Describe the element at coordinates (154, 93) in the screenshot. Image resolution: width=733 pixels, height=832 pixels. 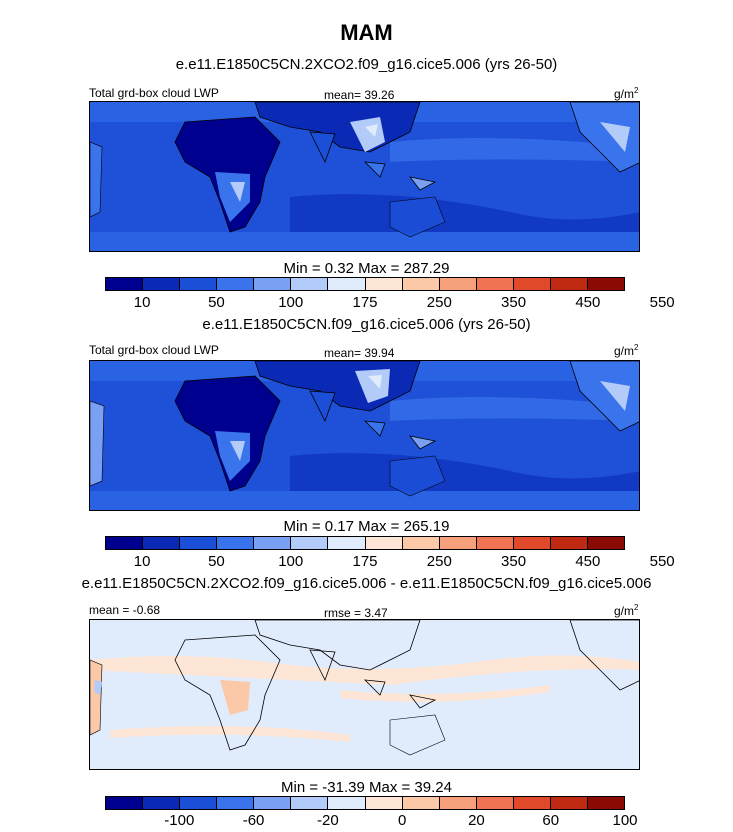
I see `panel-1-variable-label: Total grd-box cloud LWP` at that location.